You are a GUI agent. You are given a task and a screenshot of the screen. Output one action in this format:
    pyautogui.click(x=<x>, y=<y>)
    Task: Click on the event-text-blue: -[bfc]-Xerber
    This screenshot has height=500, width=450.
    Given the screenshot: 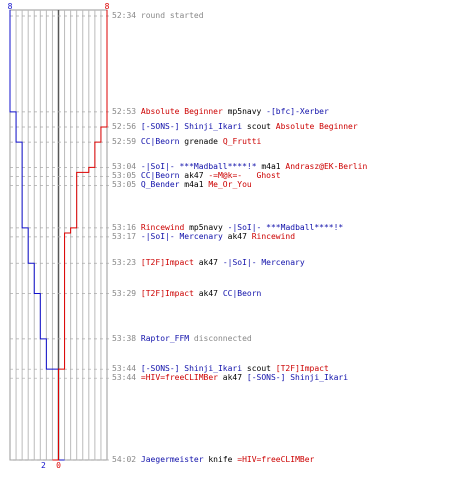 What is the action you would take?
    pyautogui.click(x=297, y=111)
    